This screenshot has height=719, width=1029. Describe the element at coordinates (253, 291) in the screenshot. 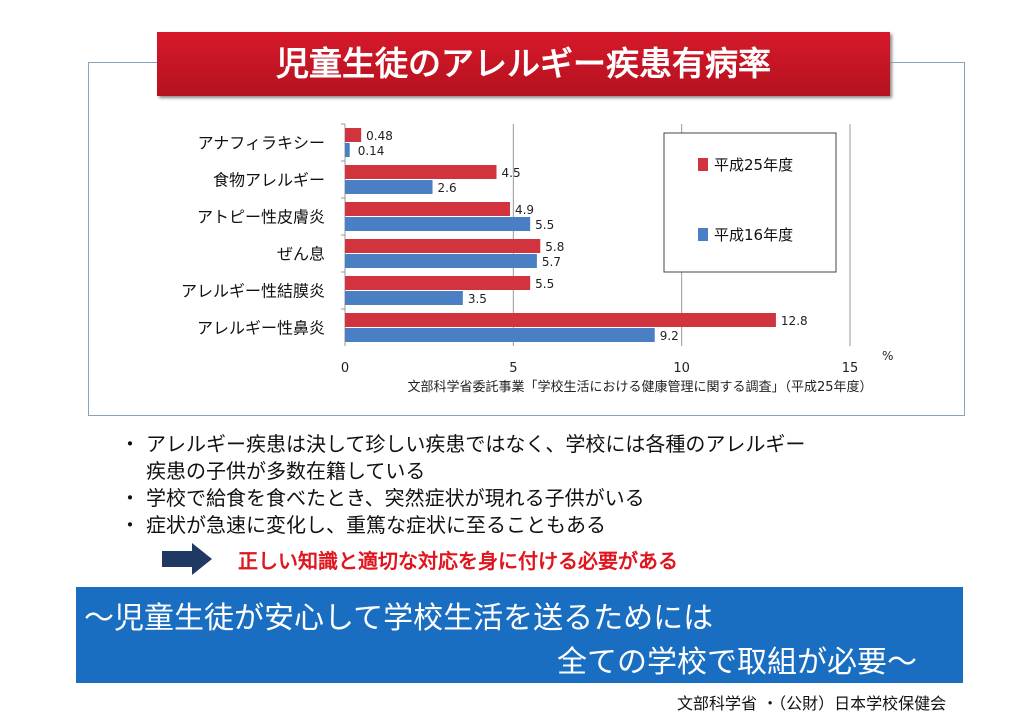

I see `category-label: アレルギー性結膜炎` at that location.